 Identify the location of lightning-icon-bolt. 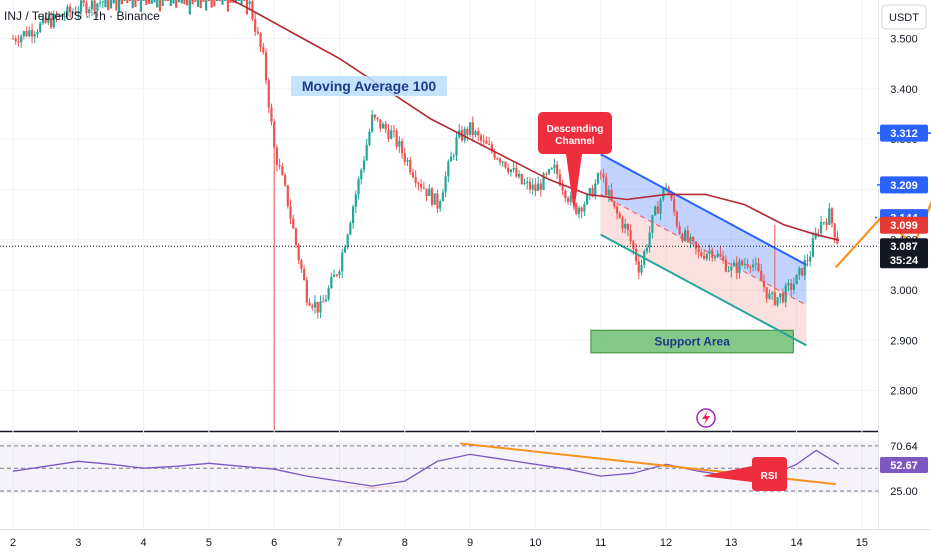
(706, 418).